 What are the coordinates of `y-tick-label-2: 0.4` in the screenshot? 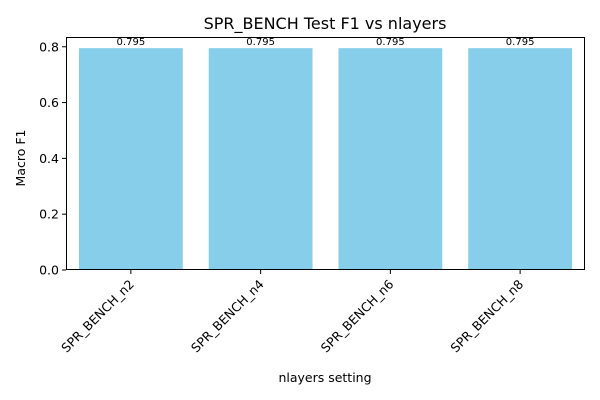 It's located at (49, 158).